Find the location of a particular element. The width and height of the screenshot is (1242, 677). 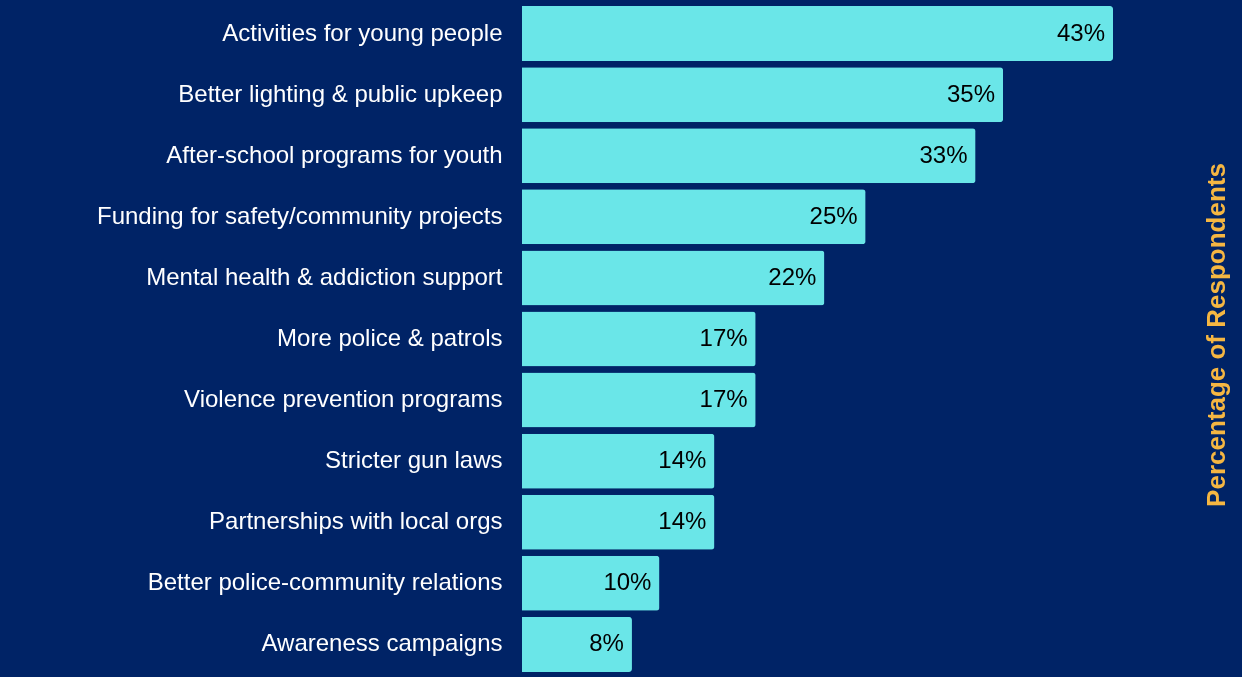

y-tick-label: Partnerships with local orgs is located at coordinates (356, 521).